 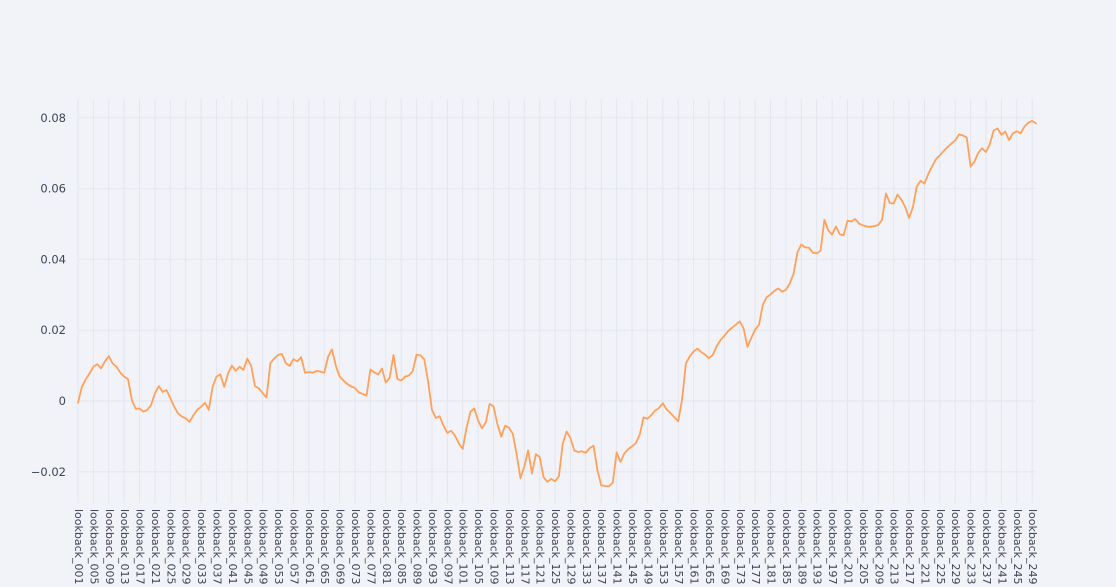 I want to click on x-tick-label: lookback_021, so click(x=155, y=547).